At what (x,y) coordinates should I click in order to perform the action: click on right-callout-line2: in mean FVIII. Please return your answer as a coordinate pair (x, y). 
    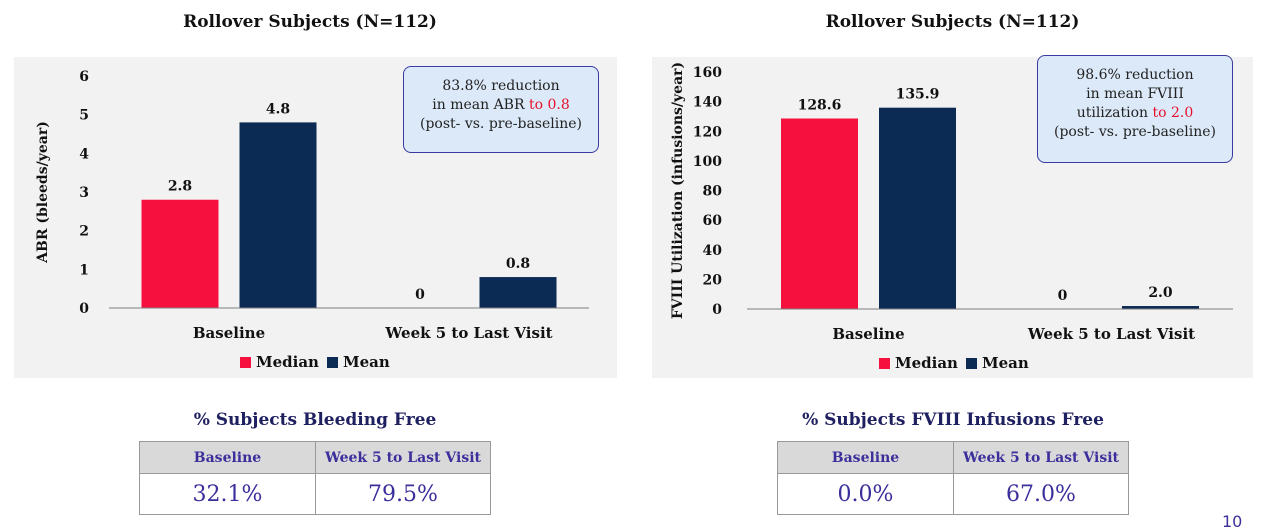
    Looking at the image, I should click on (1135, 94).